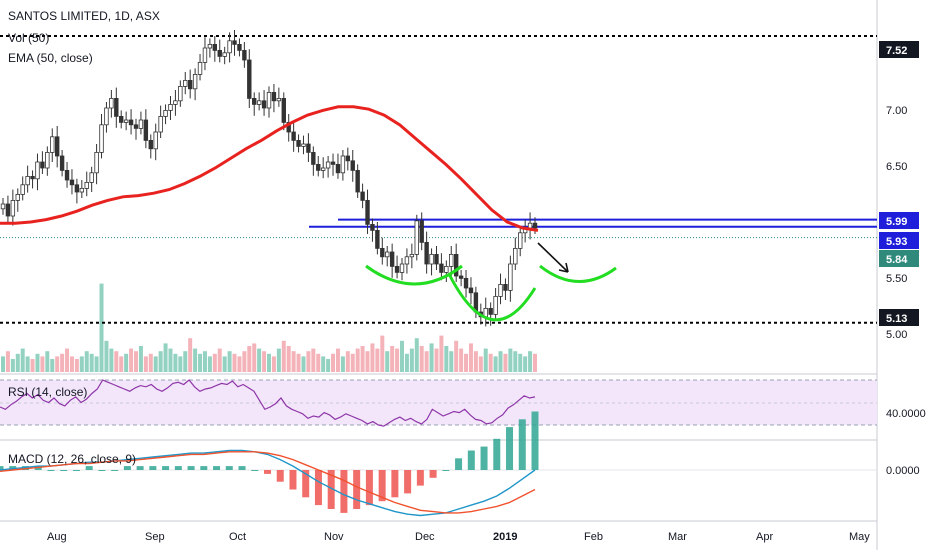  Describe the element at coordinates (72, 459) in the screenshot. I see `macd-legend: MACD (12, 26, close, 9)` at that location.